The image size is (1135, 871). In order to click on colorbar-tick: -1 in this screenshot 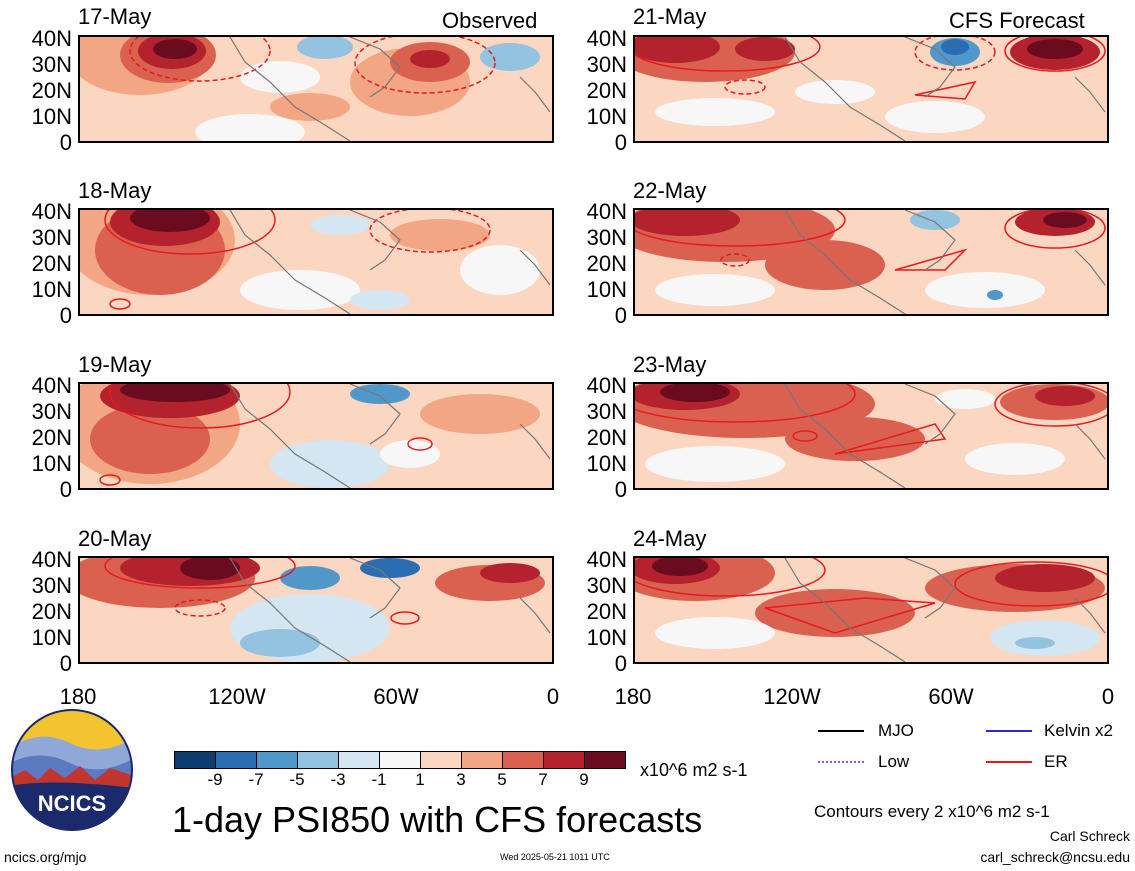, I will do `click(379, 779)`.